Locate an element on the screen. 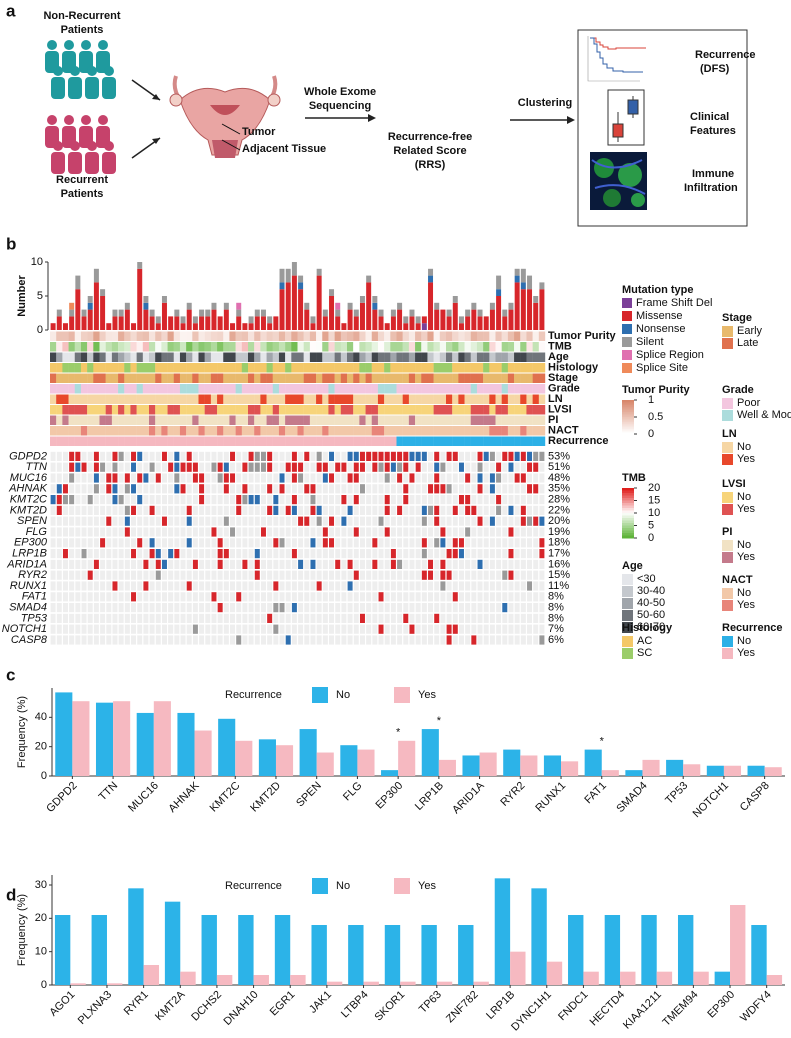 Image resolution: width=791 pixels, height=1038 pixels. legend-label: Early is located at coordinates (750, 331).